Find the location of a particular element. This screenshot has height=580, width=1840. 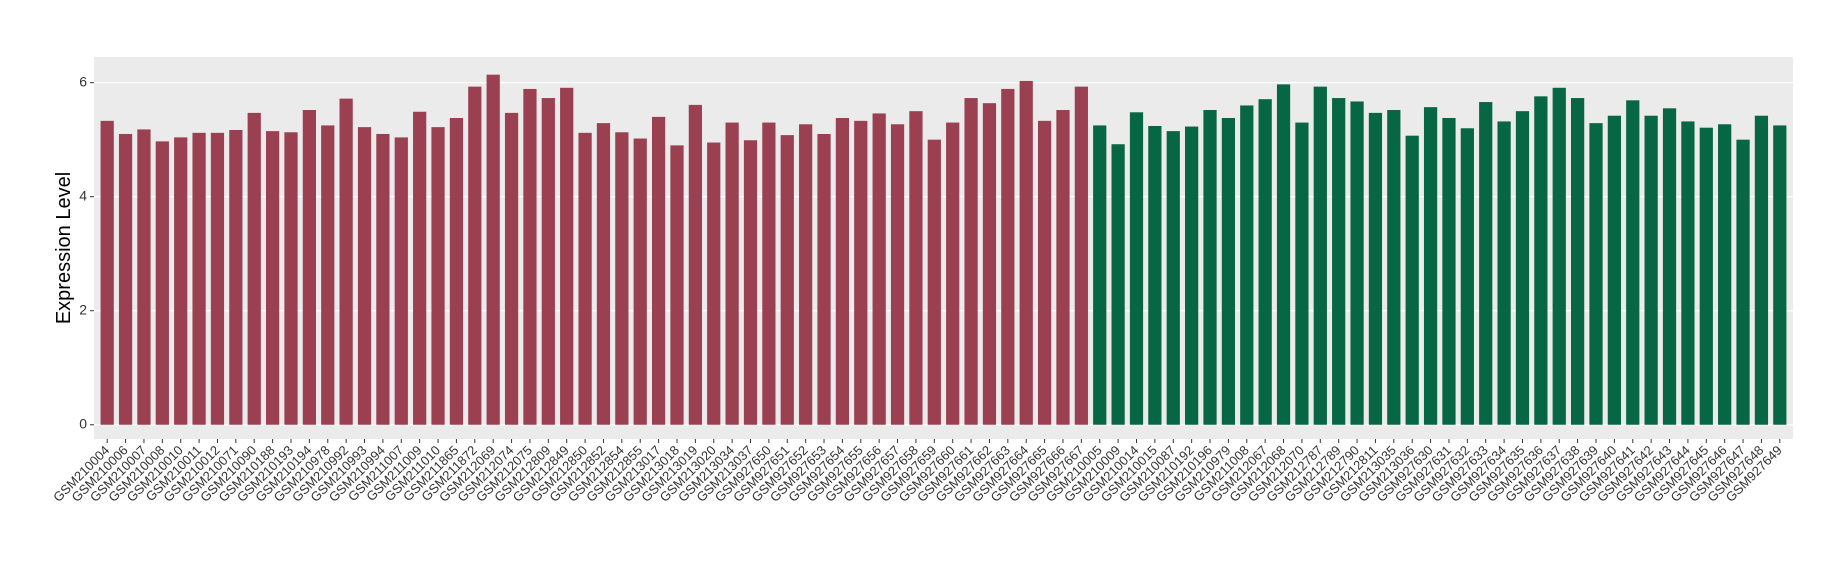

y-axis-label: Expression Level is located at coordinates (64, 248).